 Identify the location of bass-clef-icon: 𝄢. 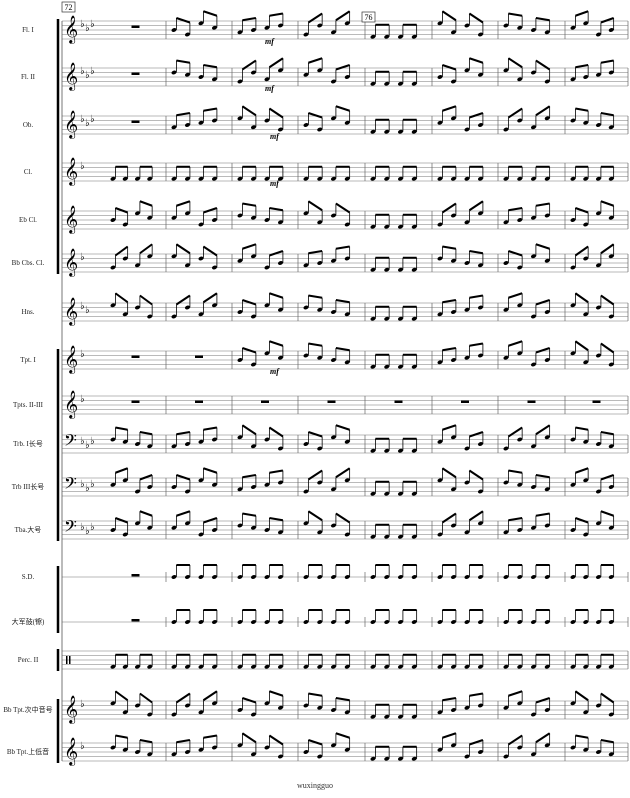
(70, 485).